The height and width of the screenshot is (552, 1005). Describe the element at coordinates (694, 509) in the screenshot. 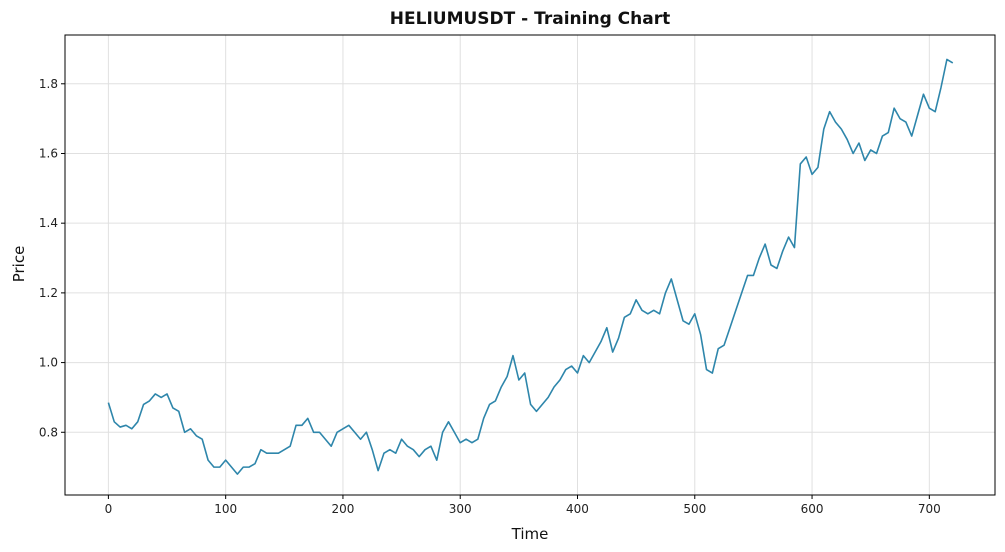

I see `x-tick-label: 500` at that location.